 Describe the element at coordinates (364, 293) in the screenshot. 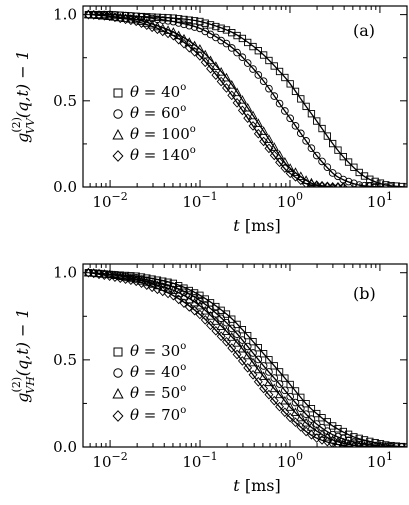

I see `panel-label: (b)` at that location.